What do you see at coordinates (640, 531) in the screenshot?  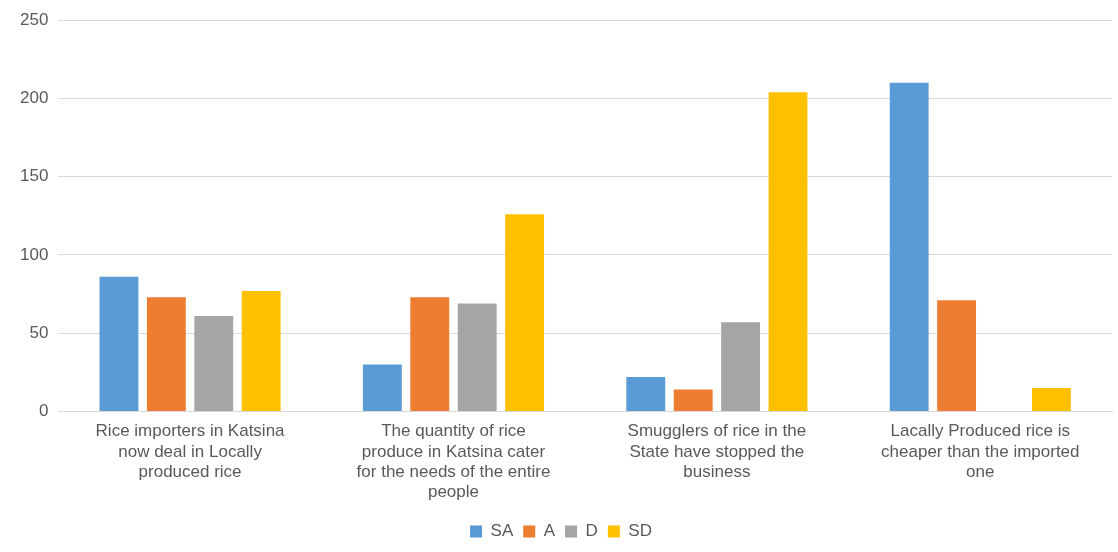 I see `legend-label: SD` at bounding box center [640, 531].